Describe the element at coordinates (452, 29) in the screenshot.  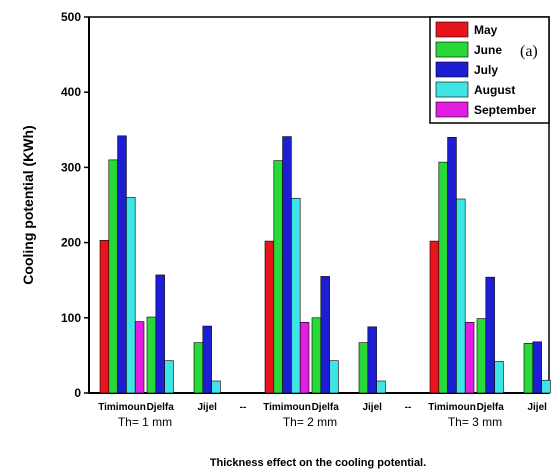
I see `legend-swatch-may` at that location.